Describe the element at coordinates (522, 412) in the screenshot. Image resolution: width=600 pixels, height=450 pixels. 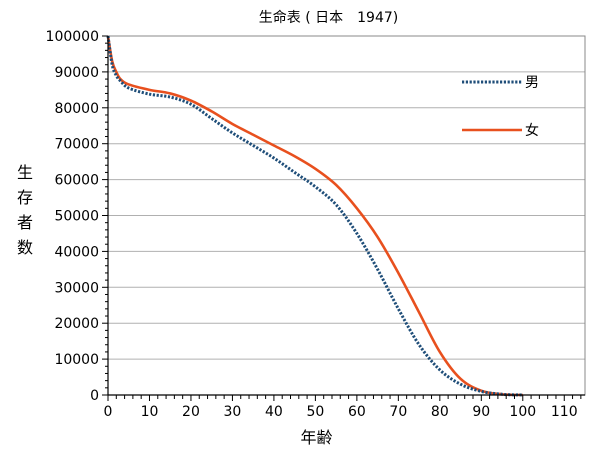
I see `x-tick-label: 100` at that location.